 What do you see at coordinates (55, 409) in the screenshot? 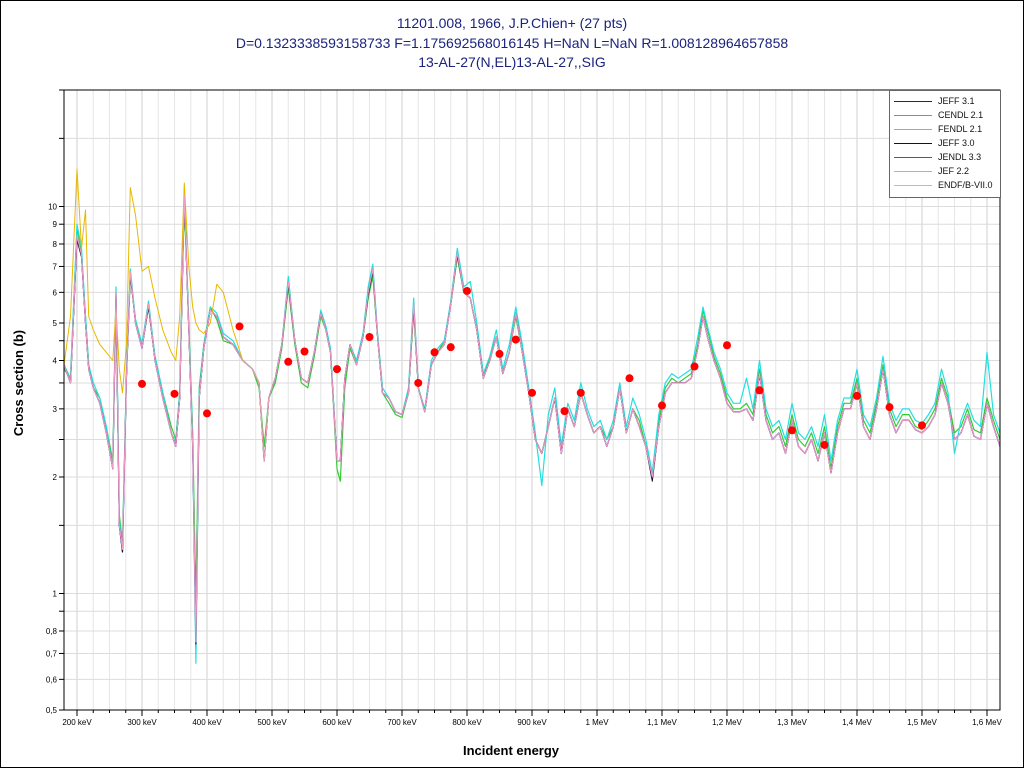
I see `y-tick-label: 3` at bounding box center [55, 409].